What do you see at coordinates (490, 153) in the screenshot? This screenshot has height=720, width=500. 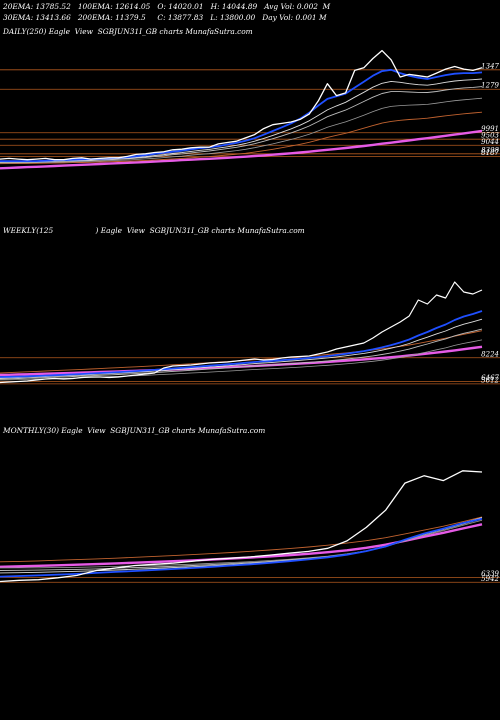 I see `daily-level-label-6: 8187` at bounding box center [490, 153].